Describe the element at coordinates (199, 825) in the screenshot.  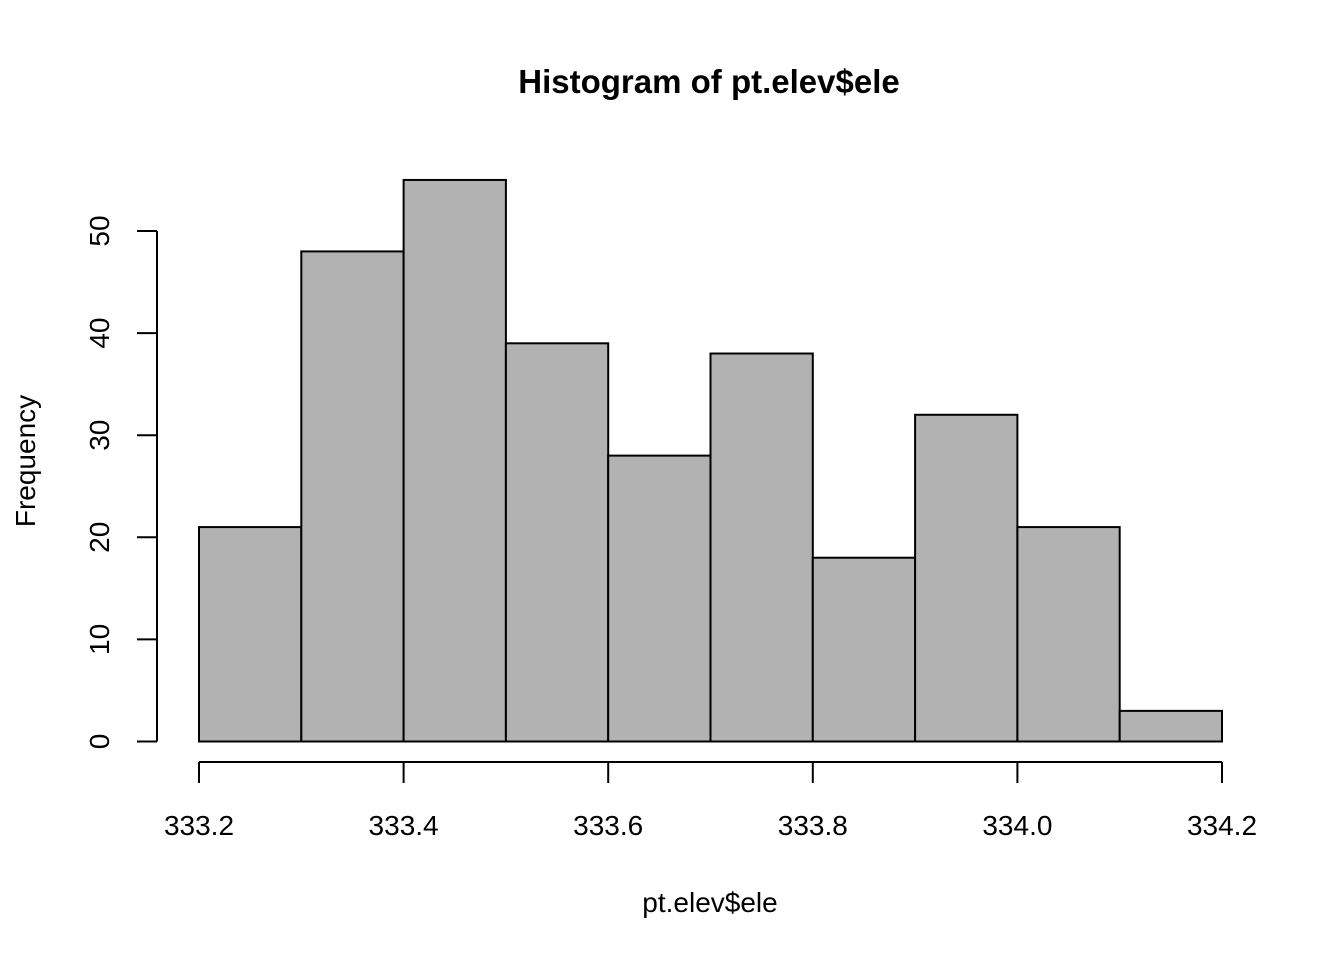
I see `x-tick-label: 333.2` at that location.